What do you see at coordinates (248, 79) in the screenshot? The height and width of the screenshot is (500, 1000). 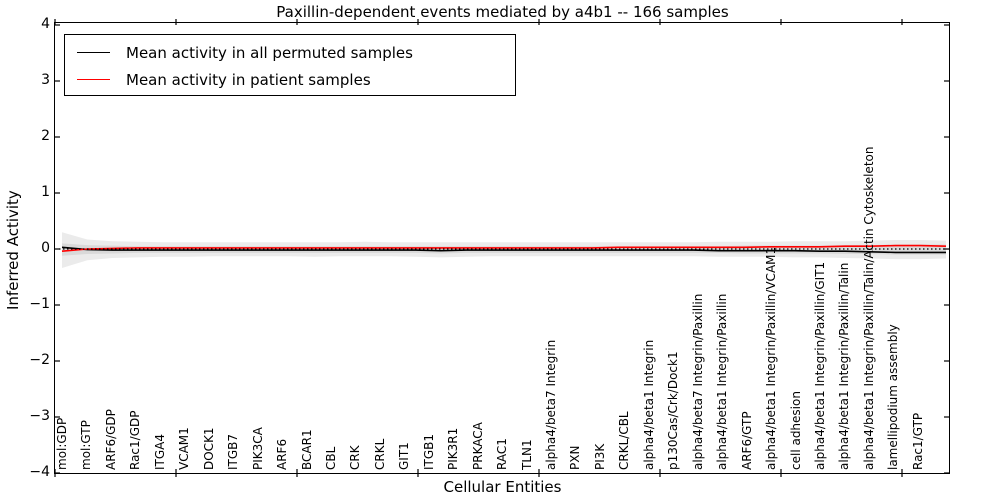 I see `legend-label: Mean activity in patient samples` at bounding box center [248, 79].